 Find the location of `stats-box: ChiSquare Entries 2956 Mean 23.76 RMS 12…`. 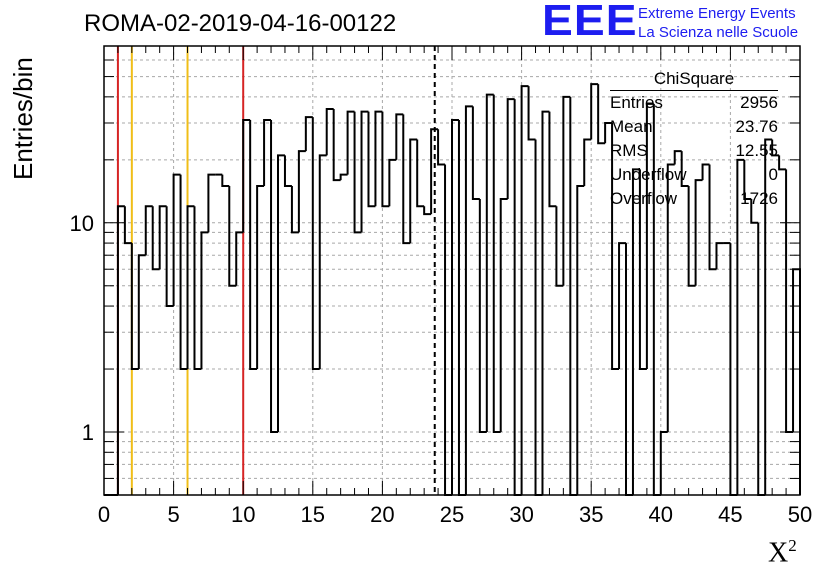

stats-box: ChiSquare Entries 2956 Mean 23.76 RMS 12… is located at coordinates (694, 139).